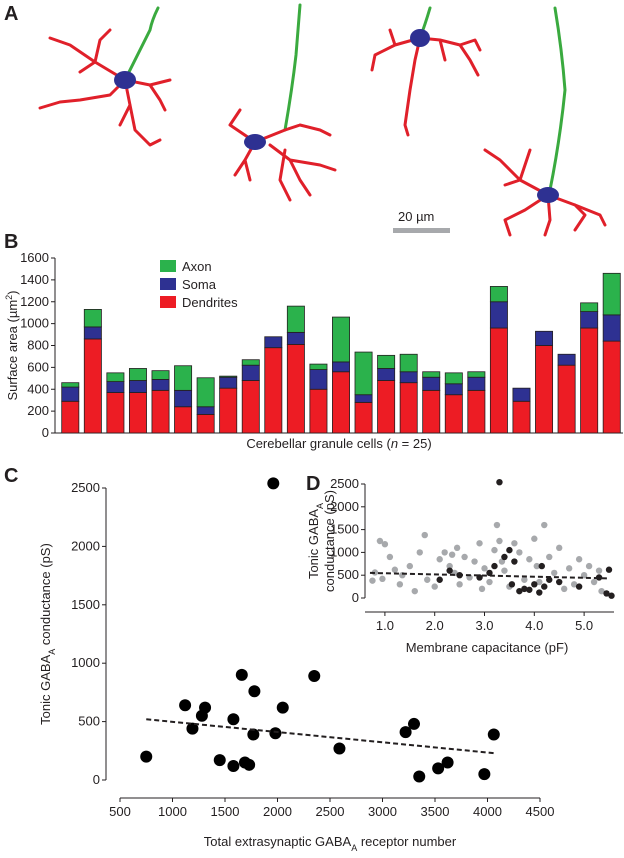 The height and width of the screenshot is (858, 624). Describe the element at coordinates (385, 625) in the screenshot. I see `x-tick-label: 1.0` at that location.